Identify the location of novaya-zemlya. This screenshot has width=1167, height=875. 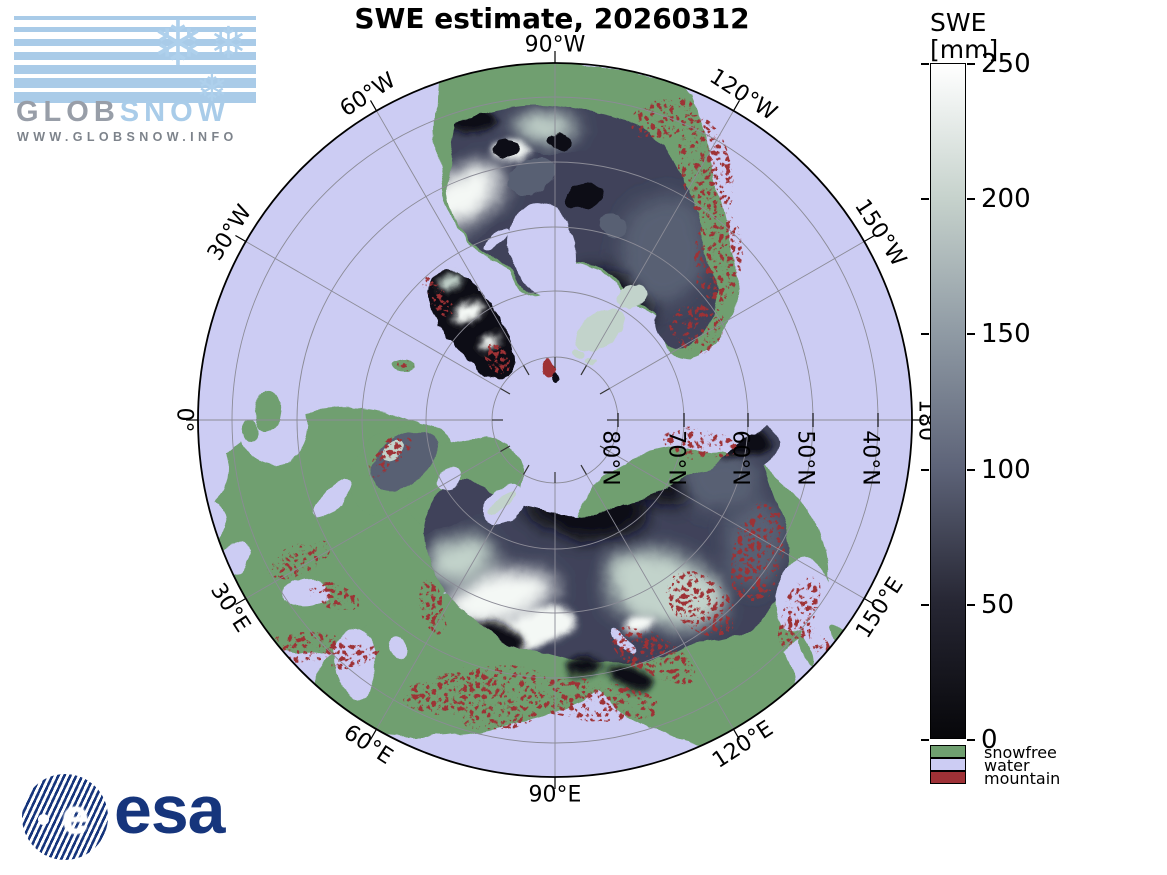
(502, 503).